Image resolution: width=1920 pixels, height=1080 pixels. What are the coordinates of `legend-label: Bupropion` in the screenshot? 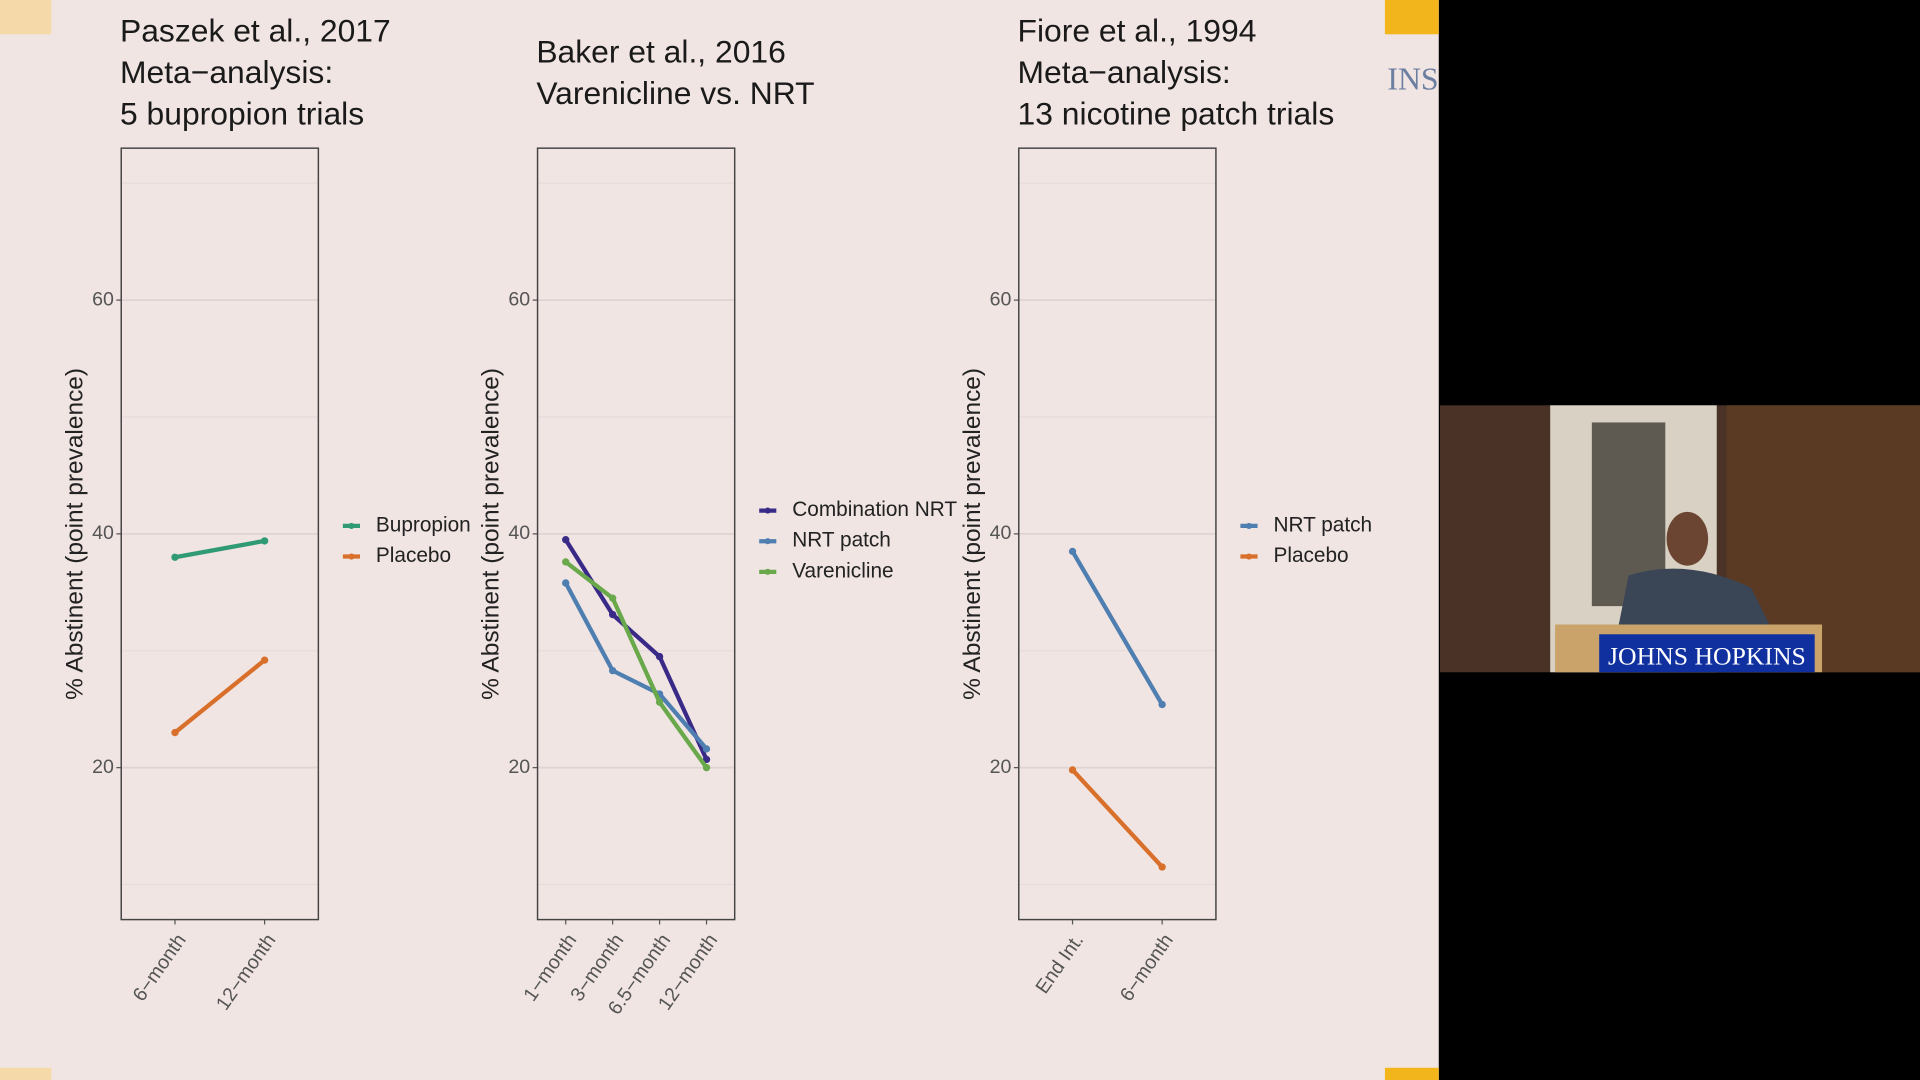 It's located at (423, 524).